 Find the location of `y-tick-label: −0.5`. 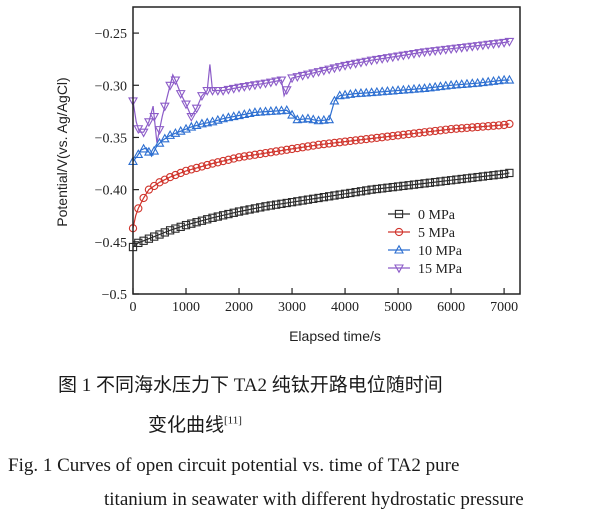

y-tick-label: −0.5 is located at coordinates (114, 295).